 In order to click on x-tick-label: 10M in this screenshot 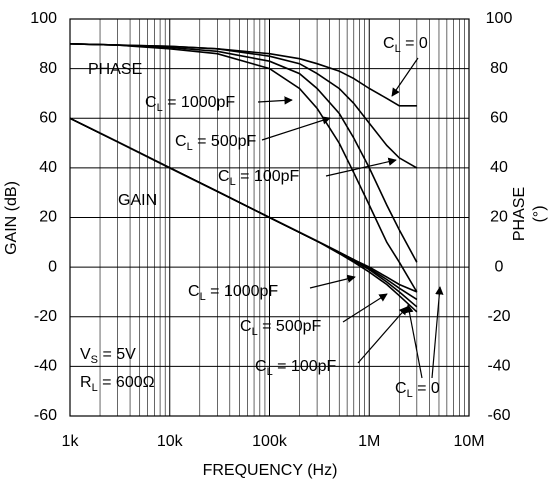, I will do `click(468, 441)`.